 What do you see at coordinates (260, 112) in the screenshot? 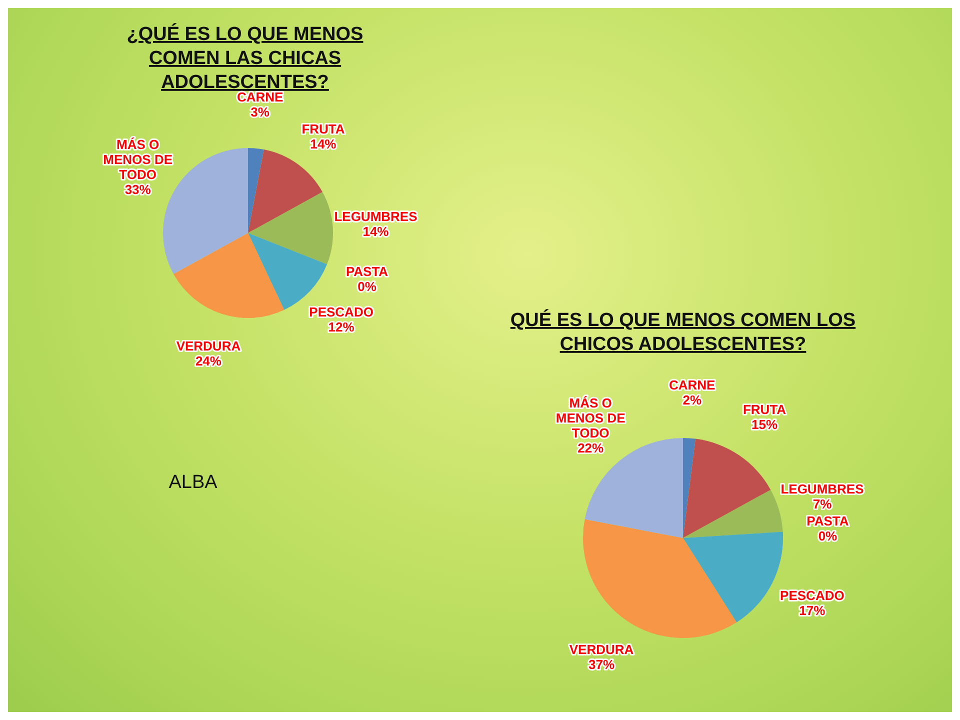
I see `data-label: 3%` at bounding box center [260, 112].